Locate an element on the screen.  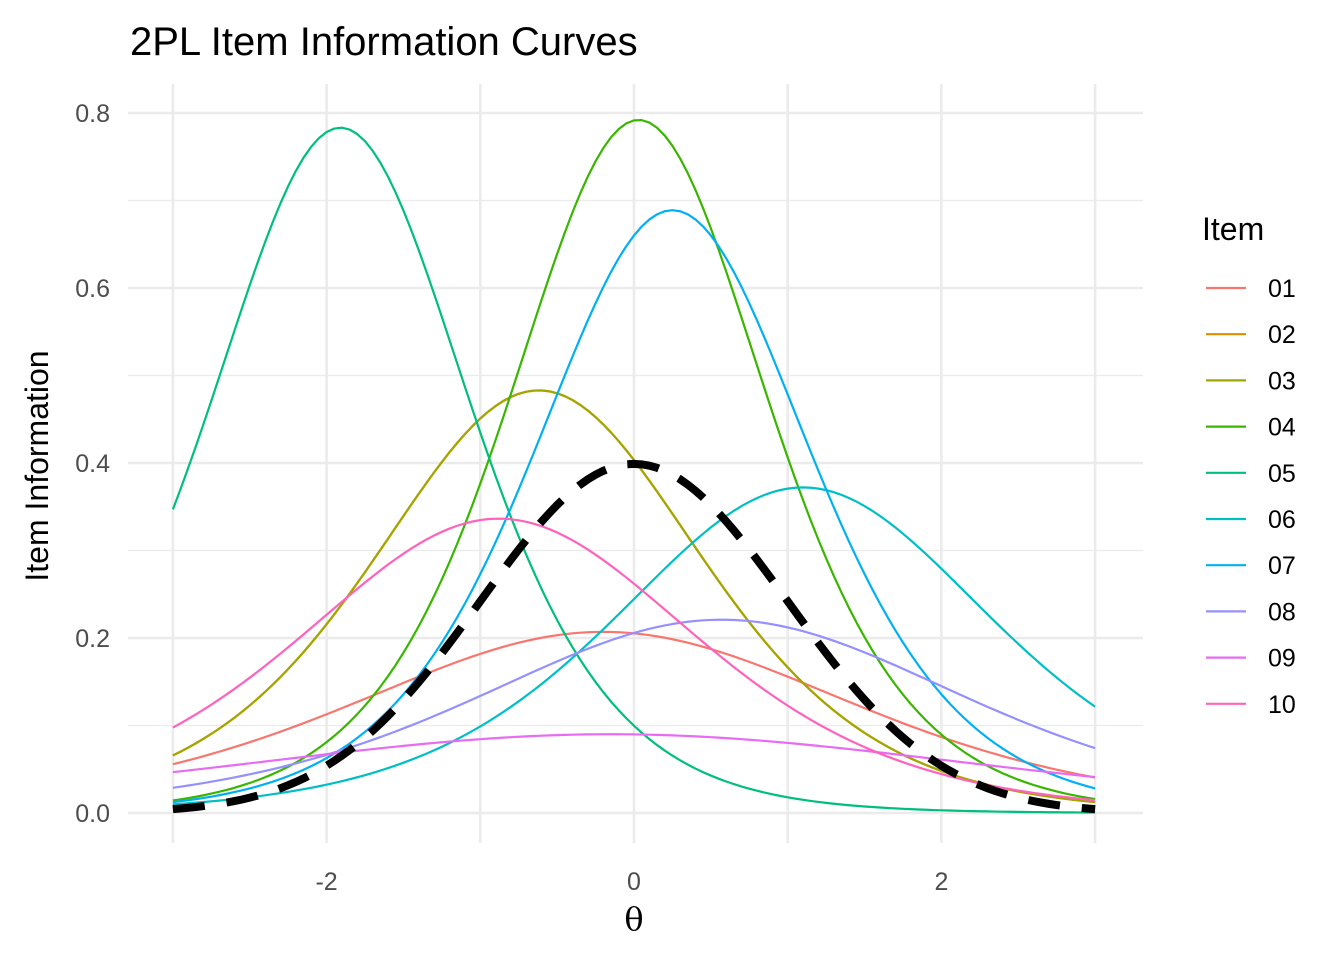
y-axis-ticks: 0.0 0.2 0.4 0.6 0.8 is located at coordinates (92, 464).